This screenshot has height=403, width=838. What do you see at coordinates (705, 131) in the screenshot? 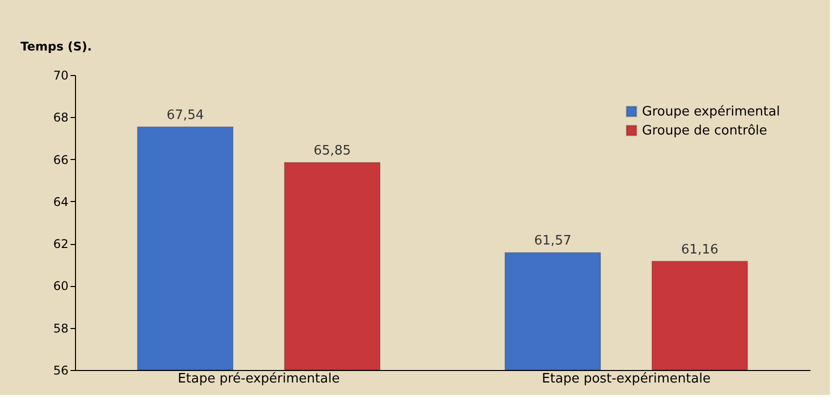
I see `legend-label: Groupe de contrôle` at bounding box center [705, 131].